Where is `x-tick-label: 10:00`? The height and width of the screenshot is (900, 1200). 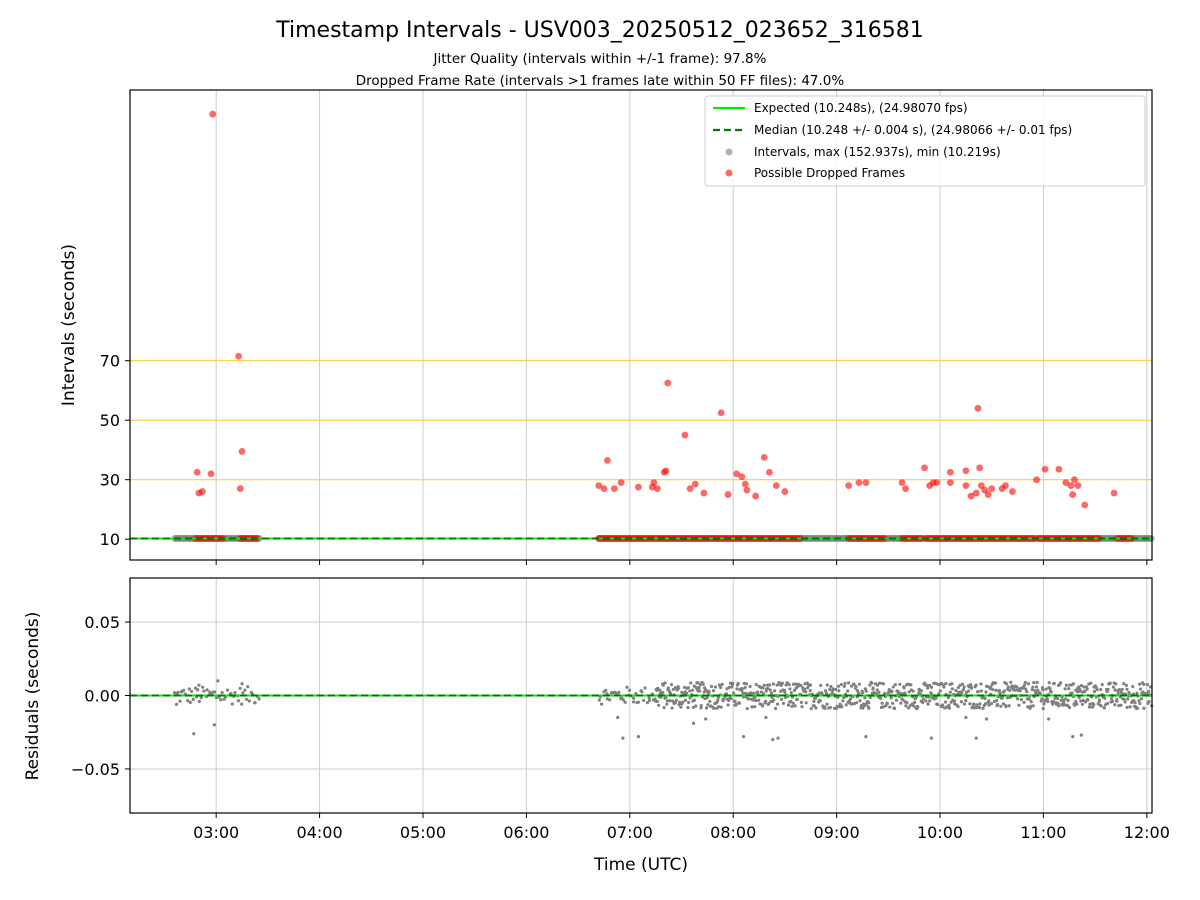 x-tick-label: 10:00 is located at coordinates (940, 832).